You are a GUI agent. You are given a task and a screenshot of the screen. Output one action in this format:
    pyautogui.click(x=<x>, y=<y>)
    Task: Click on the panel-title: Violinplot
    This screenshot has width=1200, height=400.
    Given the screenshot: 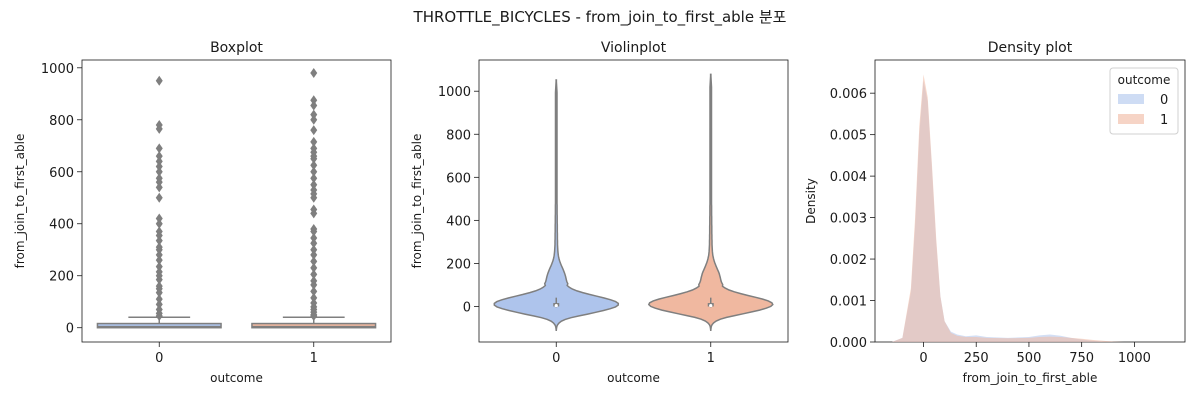 What is the action you would take?
    pyautogui.click(x=634, y=48)
    